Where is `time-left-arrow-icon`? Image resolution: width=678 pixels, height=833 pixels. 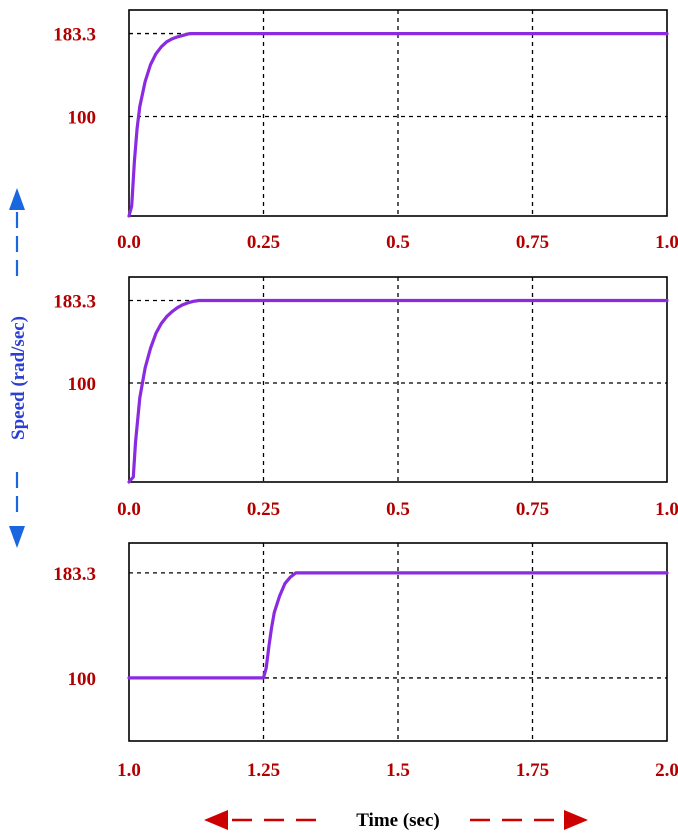
time-left-arrow-icon is located at coordinates (216, 820).